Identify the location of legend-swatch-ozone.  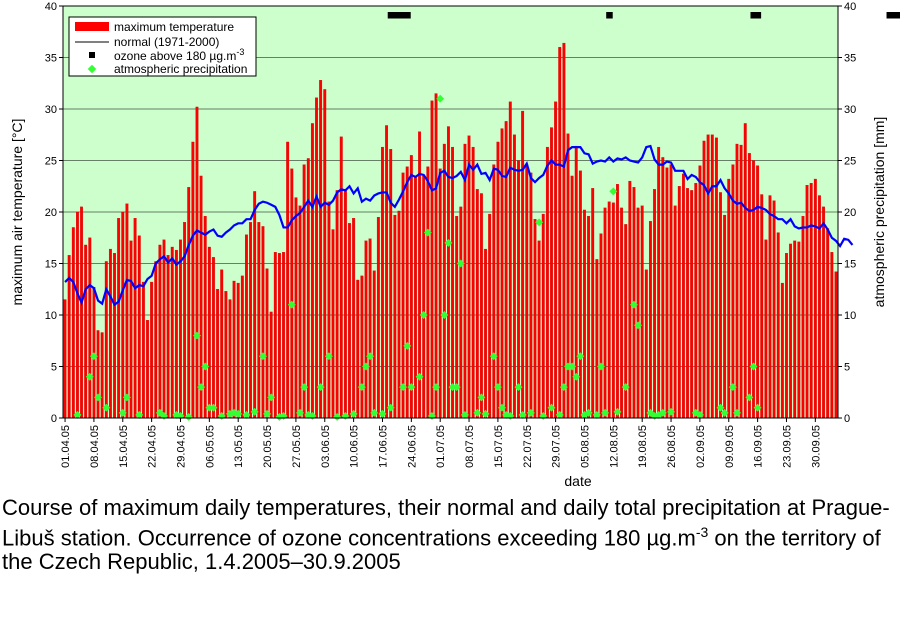
(92, 55).